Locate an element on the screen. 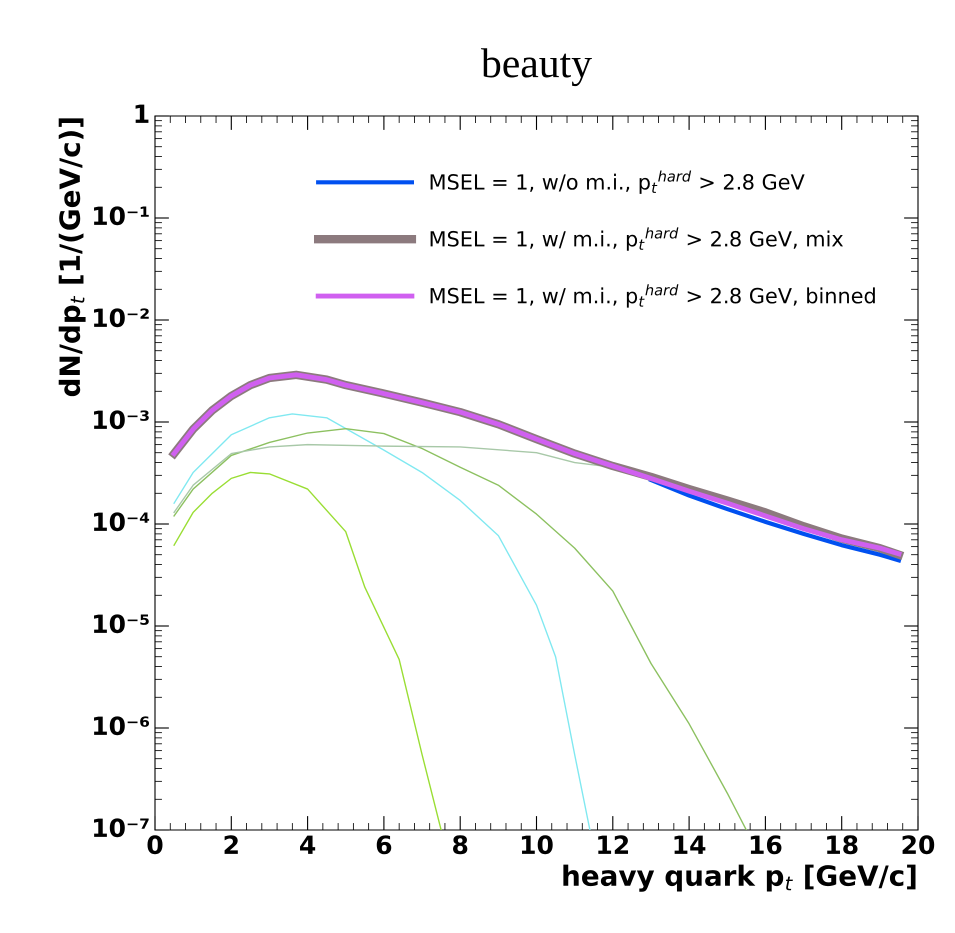 The height and width of the screenshot is (933, 955). x-tick-label: 4 is located at coordinates (308, 845).